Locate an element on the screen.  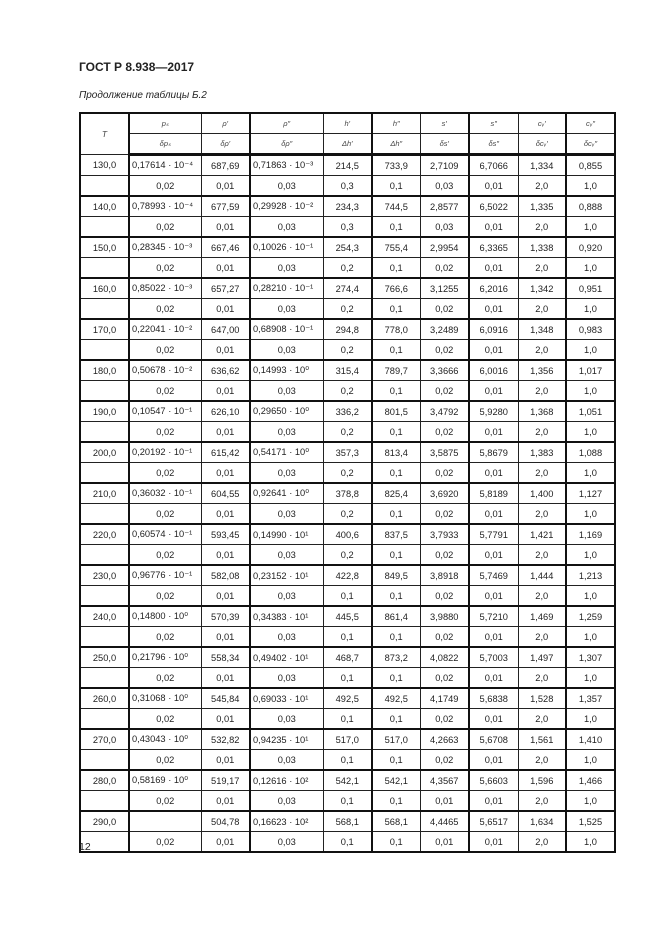
value-cell: 5,7791 is located at coordinates (493, 534).